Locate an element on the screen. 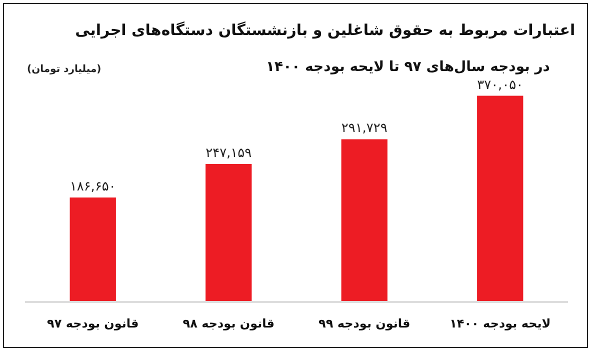  x-tick-label: قانون بودجه ۹۸ is located at coordinates (228, 323).